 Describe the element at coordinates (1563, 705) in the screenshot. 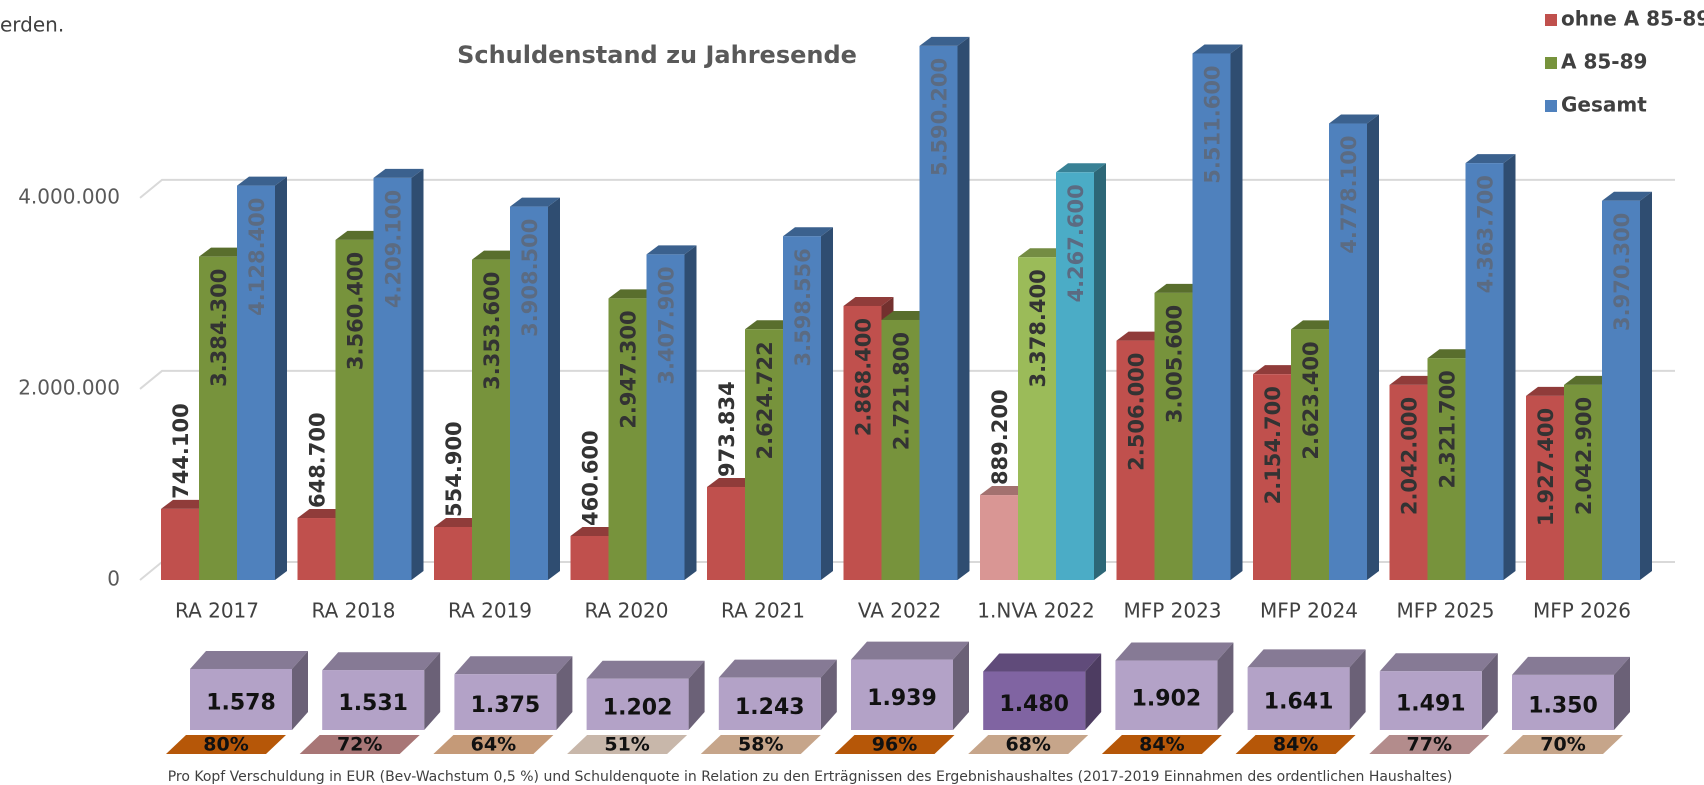

I see `box-label: 1.350` at that location.